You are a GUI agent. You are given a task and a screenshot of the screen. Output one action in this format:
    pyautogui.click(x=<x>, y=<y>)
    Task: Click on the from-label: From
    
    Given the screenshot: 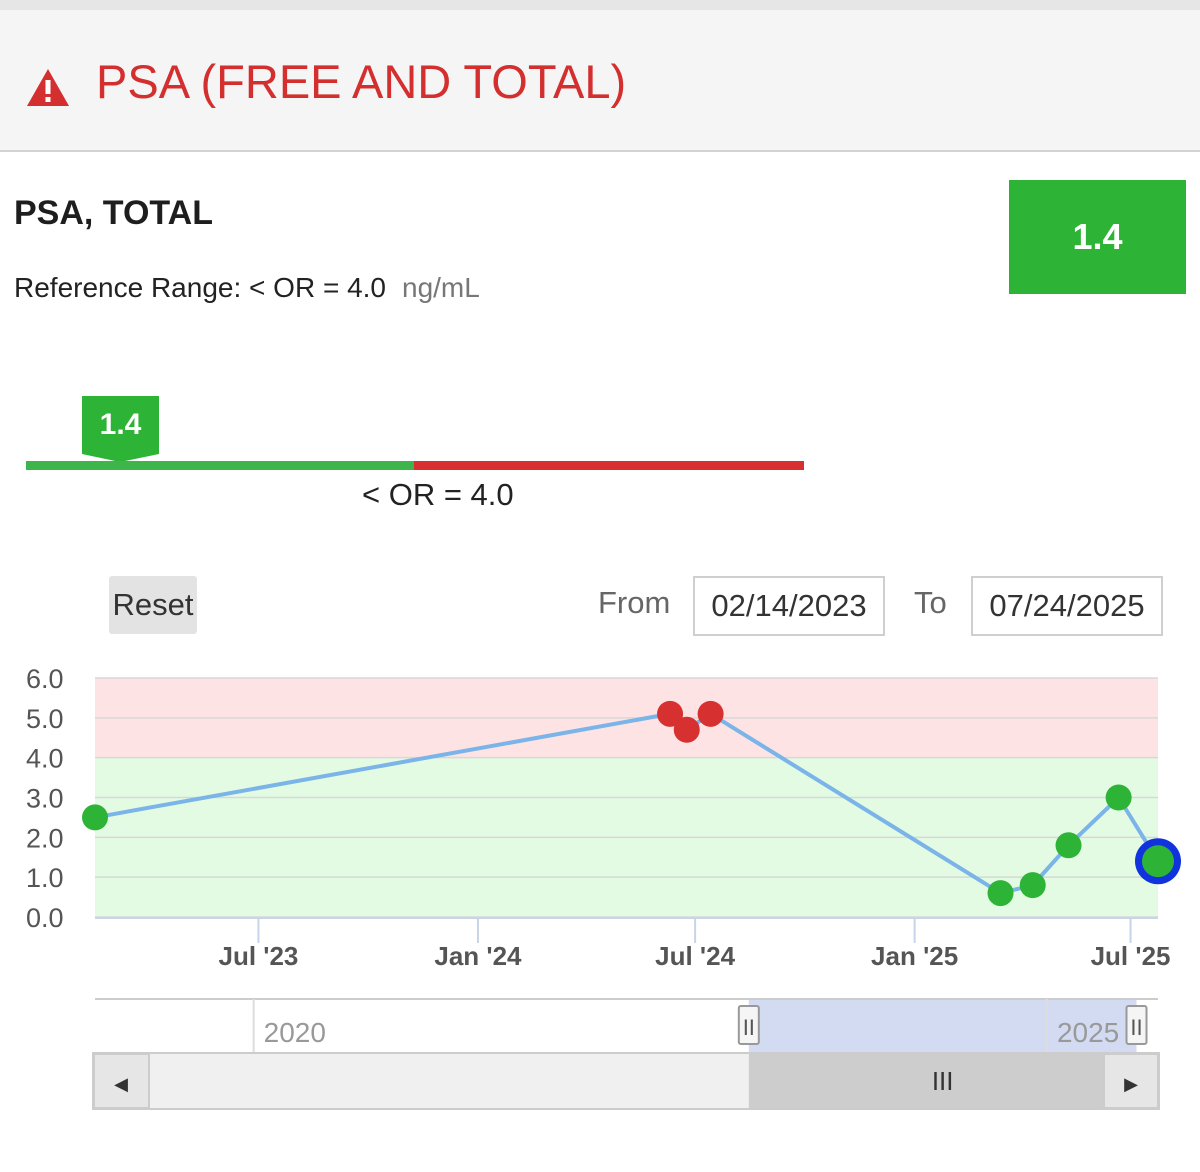 What is the action you would take?
    pyautogui.click(x=634, y=602)
    